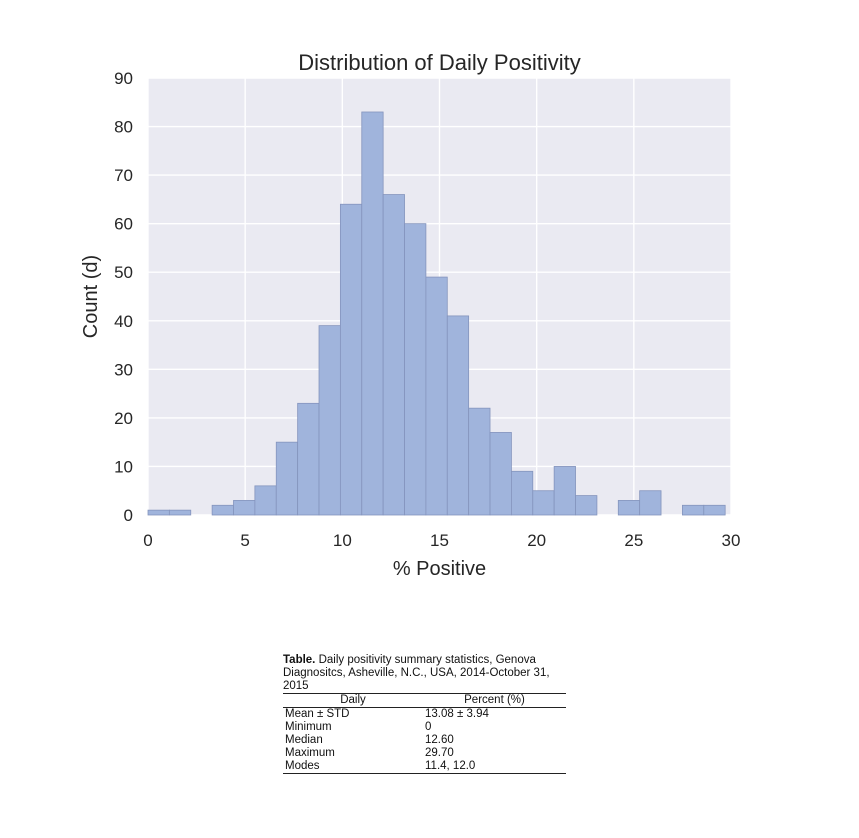  What do you see at coordinates (424, 707) in the screenshot?
I see `table-header-rule` at bounding box center [424, 707].